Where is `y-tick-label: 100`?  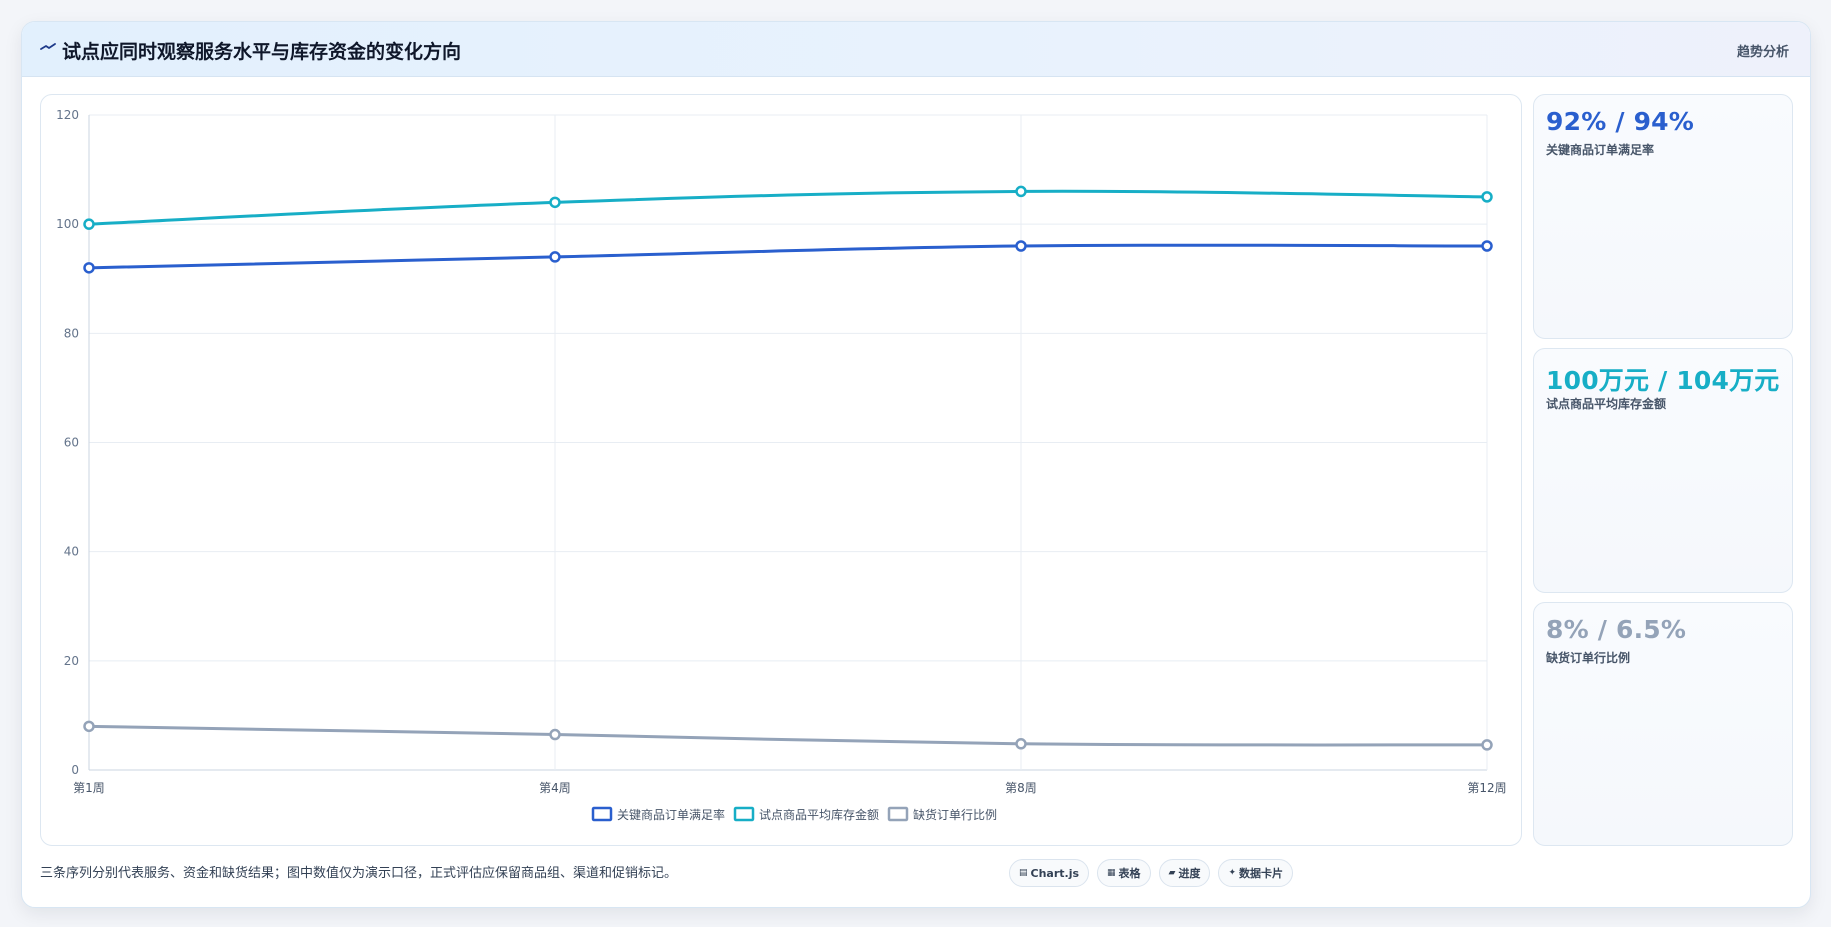
y-tick-label: 100 is located at coordinates (67, 224).